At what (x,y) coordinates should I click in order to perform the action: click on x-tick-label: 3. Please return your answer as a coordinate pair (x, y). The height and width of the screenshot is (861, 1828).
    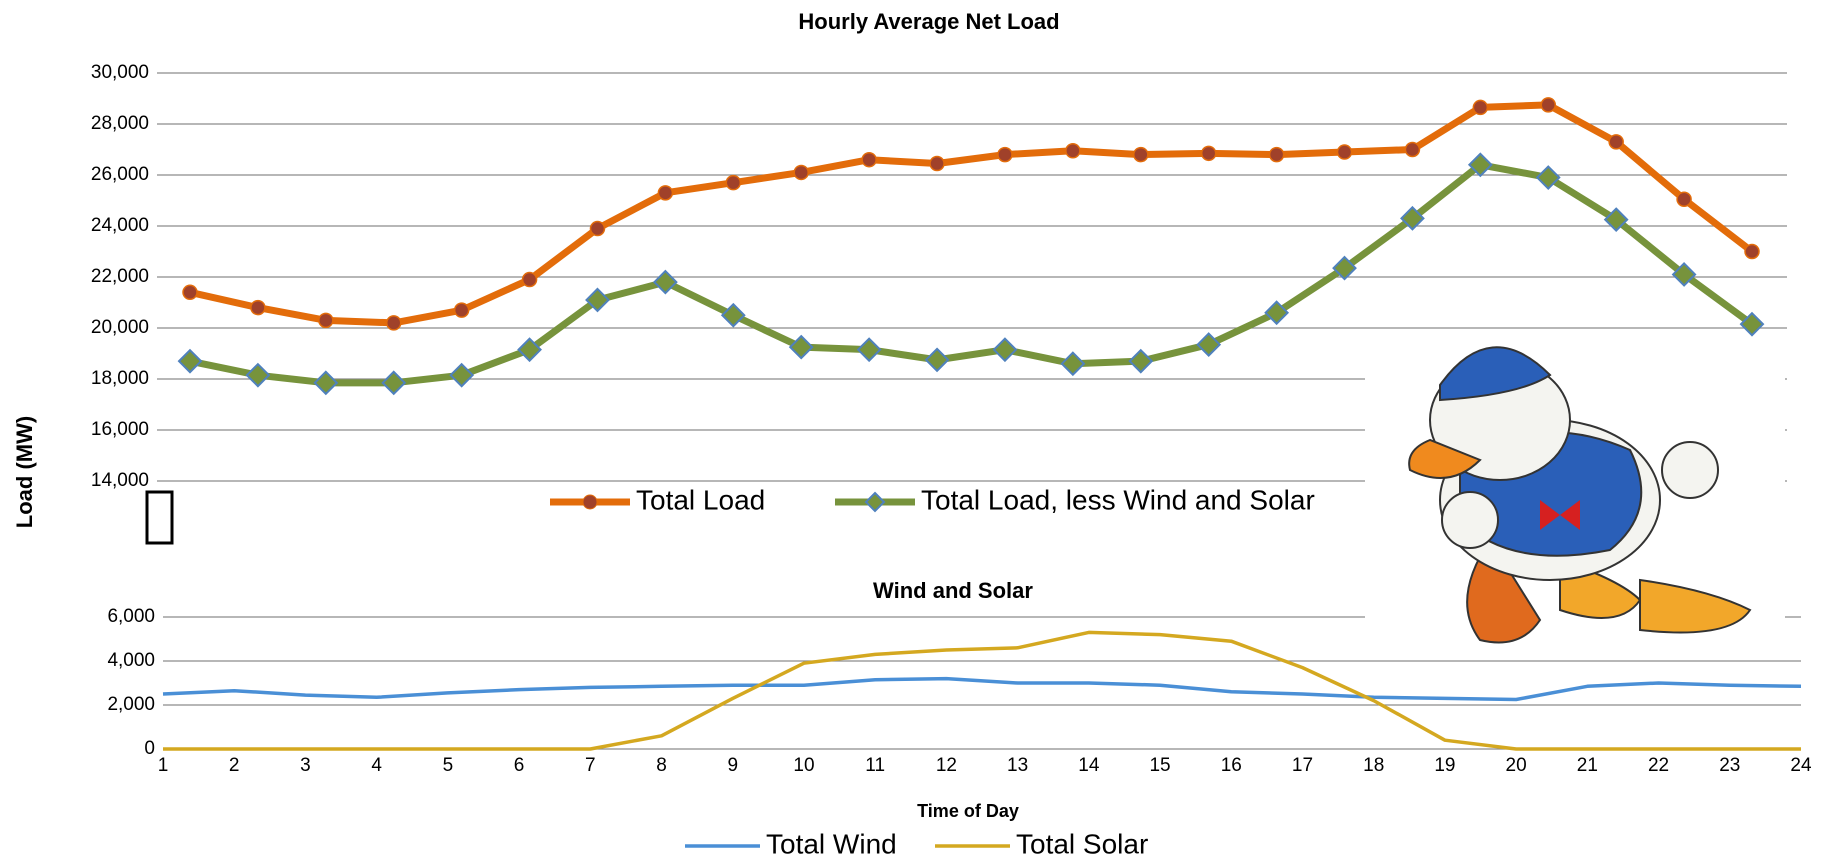
    Looking at the image, I should click on (305, 765).